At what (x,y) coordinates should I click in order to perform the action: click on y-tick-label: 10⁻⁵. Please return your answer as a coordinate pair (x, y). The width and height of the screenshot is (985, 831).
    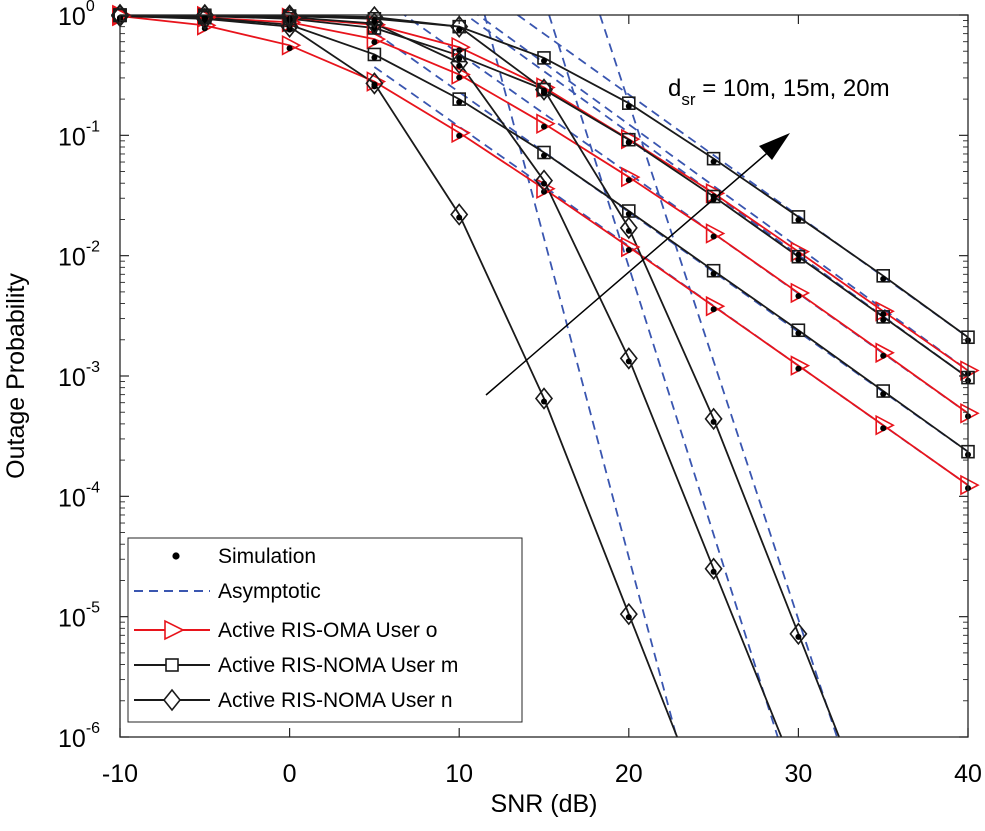
    Looking at the image, I should click on (79, 616).